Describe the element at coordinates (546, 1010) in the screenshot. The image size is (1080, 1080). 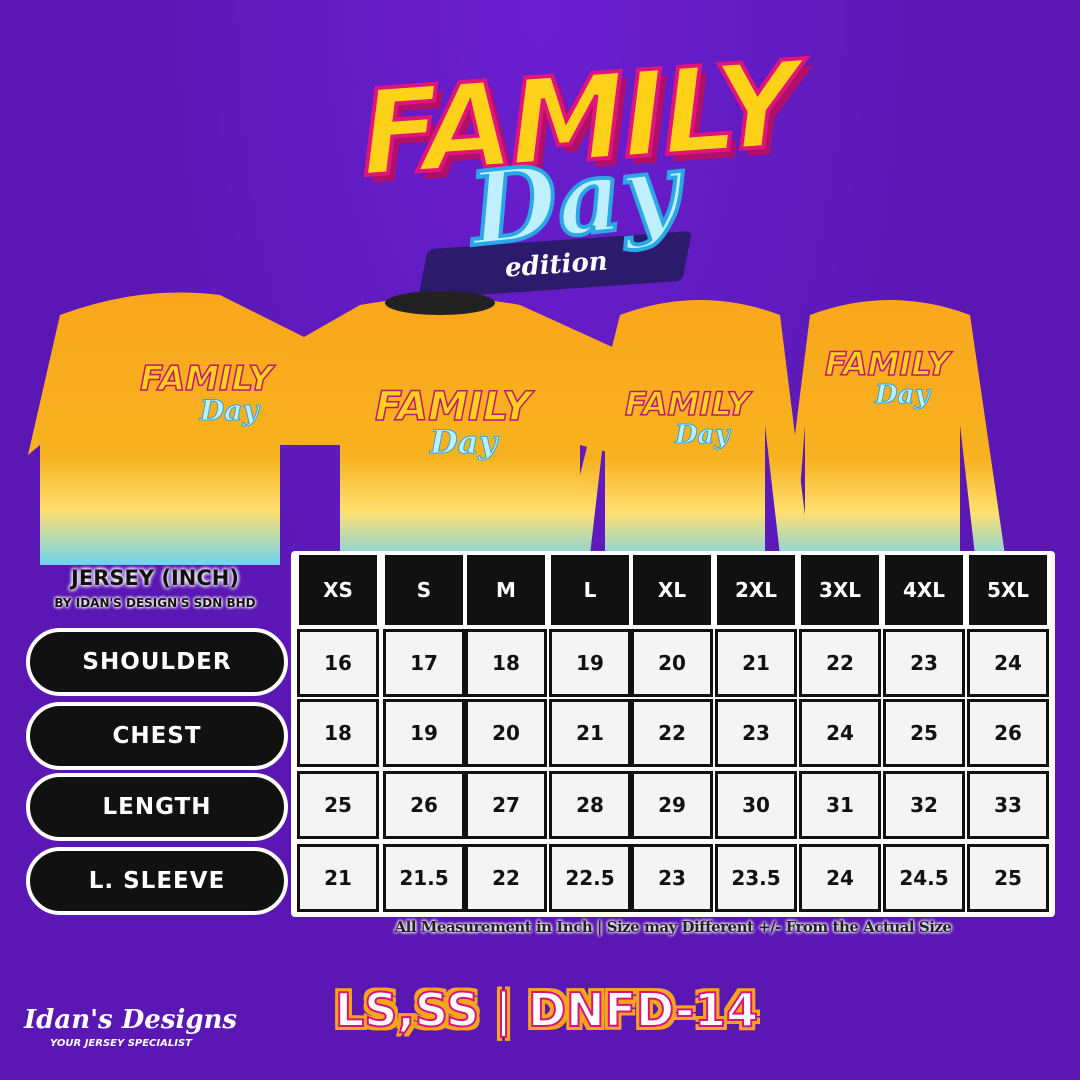
I see `product-code: LS,SS | DNFD-14` at that location.